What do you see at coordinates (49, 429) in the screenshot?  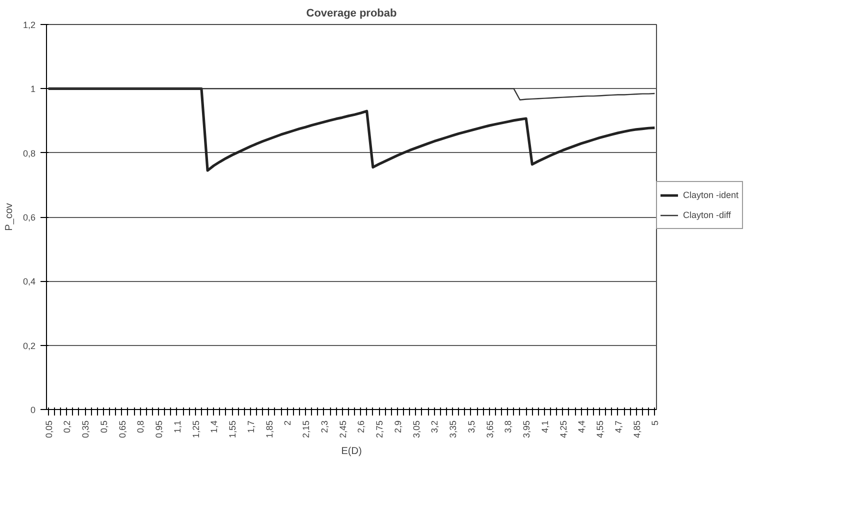 I see `x-tick-label: 0,05` at bounding box center [49, 429].